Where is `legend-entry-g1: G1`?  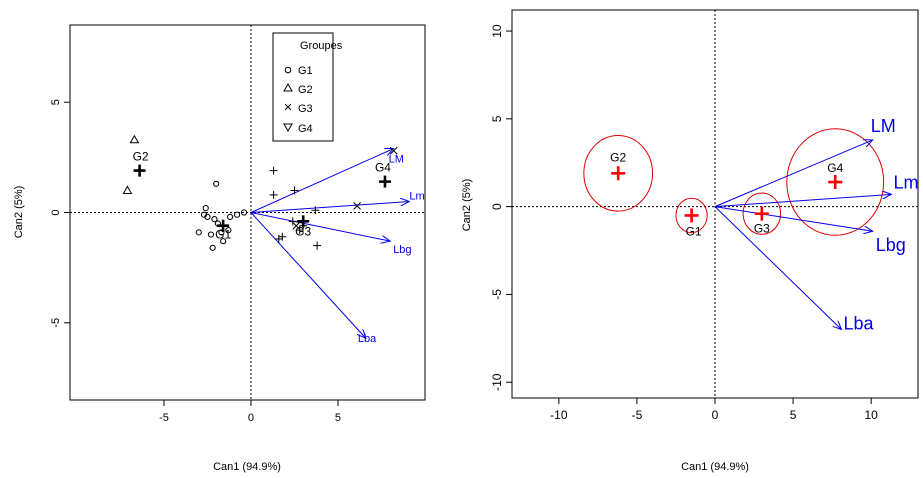
legend-entry-g1: G1 is located at coordinates (298, 71).